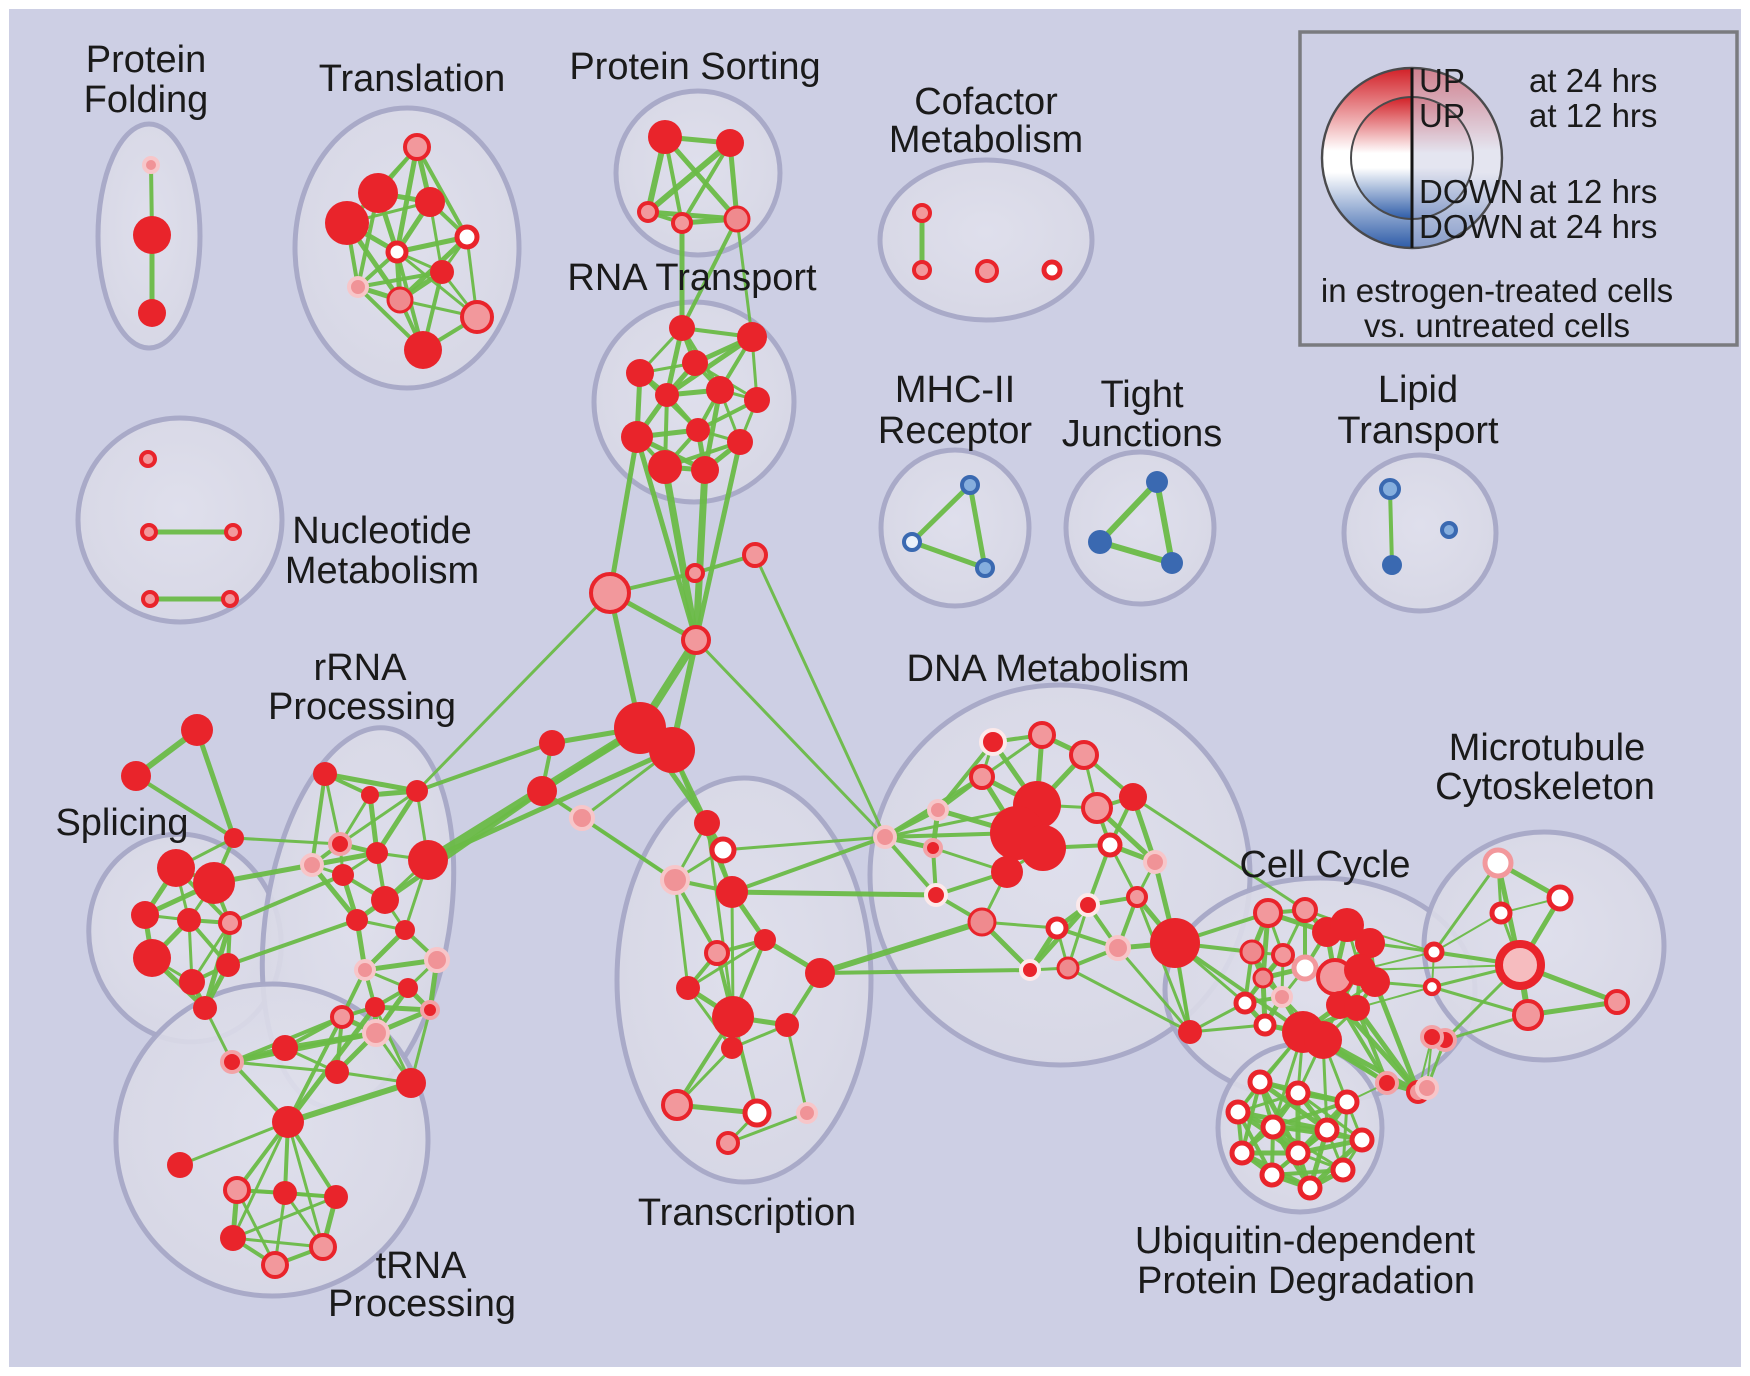 Image resolution: width=1750 pixels, height=1376 pixels. What do you see at coordinates (955, 528) in the screenshot?
I see `cluster-mhc-ii-receptor-ellipse` at bounding box center [955, 528].